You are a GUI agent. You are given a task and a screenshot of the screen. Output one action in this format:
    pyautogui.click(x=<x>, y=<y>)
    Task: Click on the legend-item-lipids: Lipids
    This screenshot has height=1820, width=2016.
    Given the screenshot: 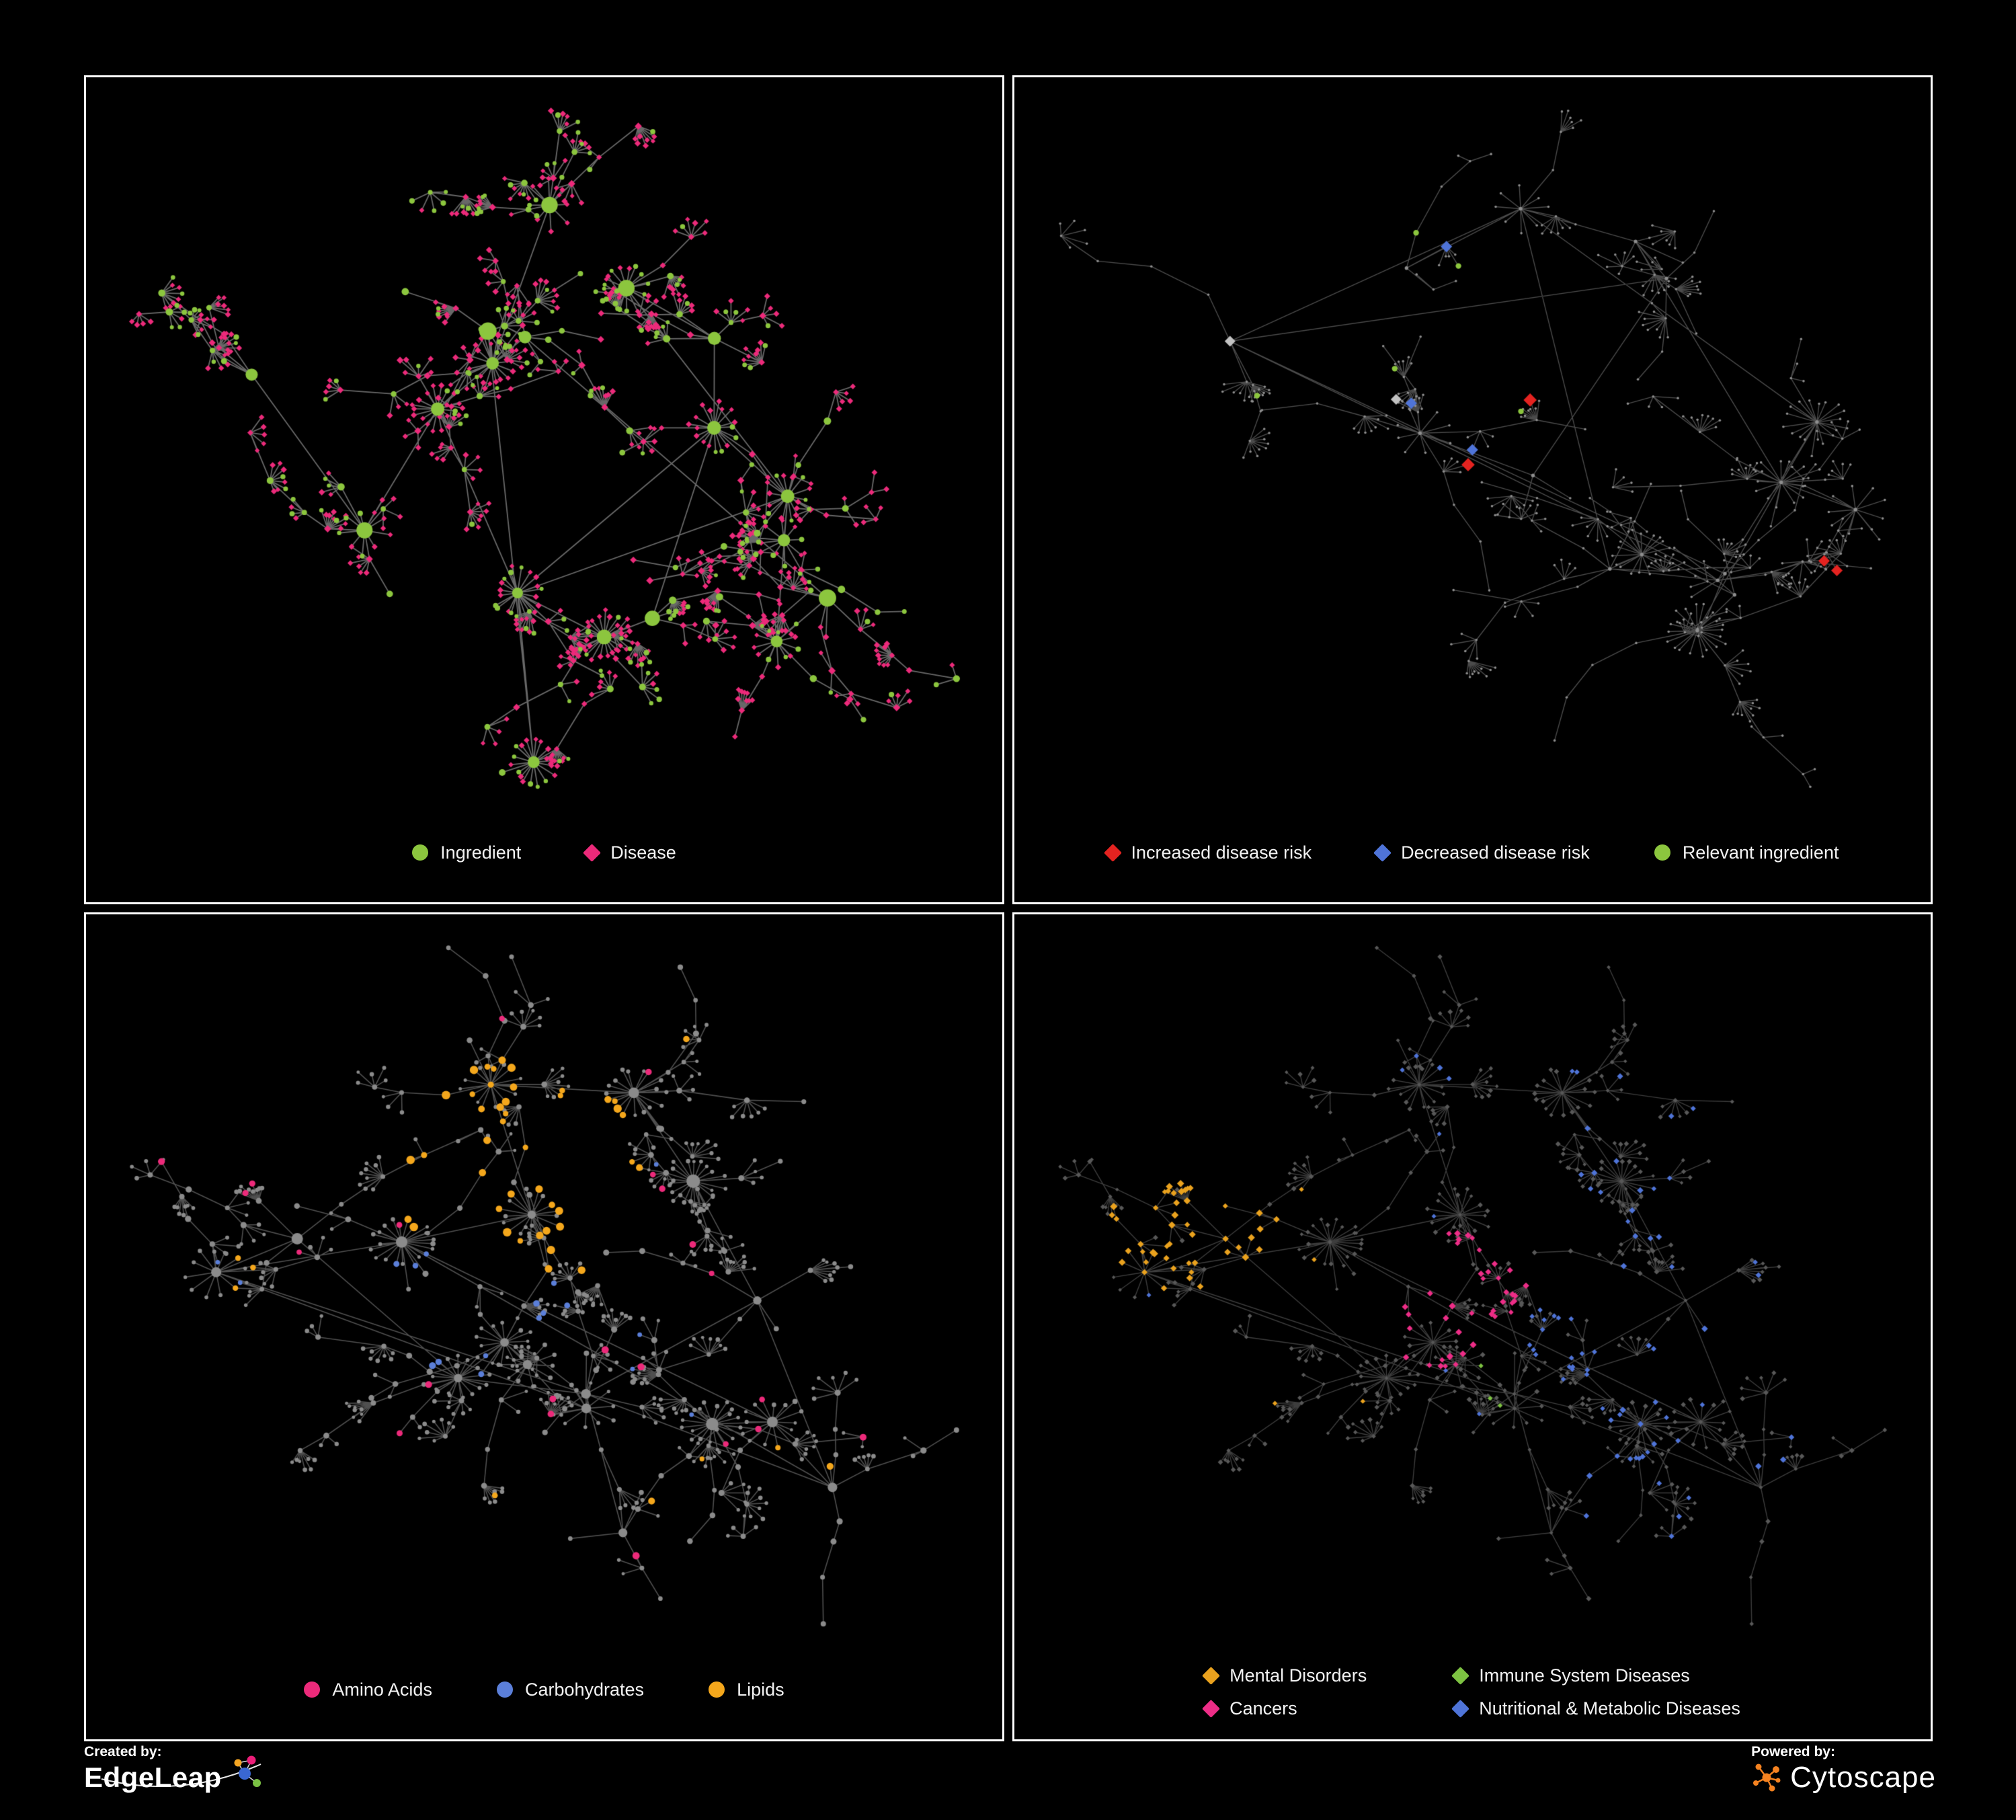 What is the action you would take?
    pyautogui.click(x=746, y=1689)
    